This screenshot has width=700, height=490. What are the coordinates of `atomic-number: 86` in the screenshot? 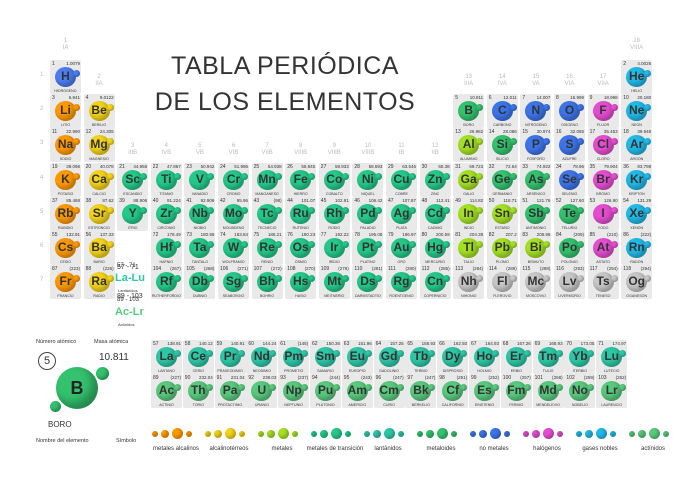 It's located at (626, 235).